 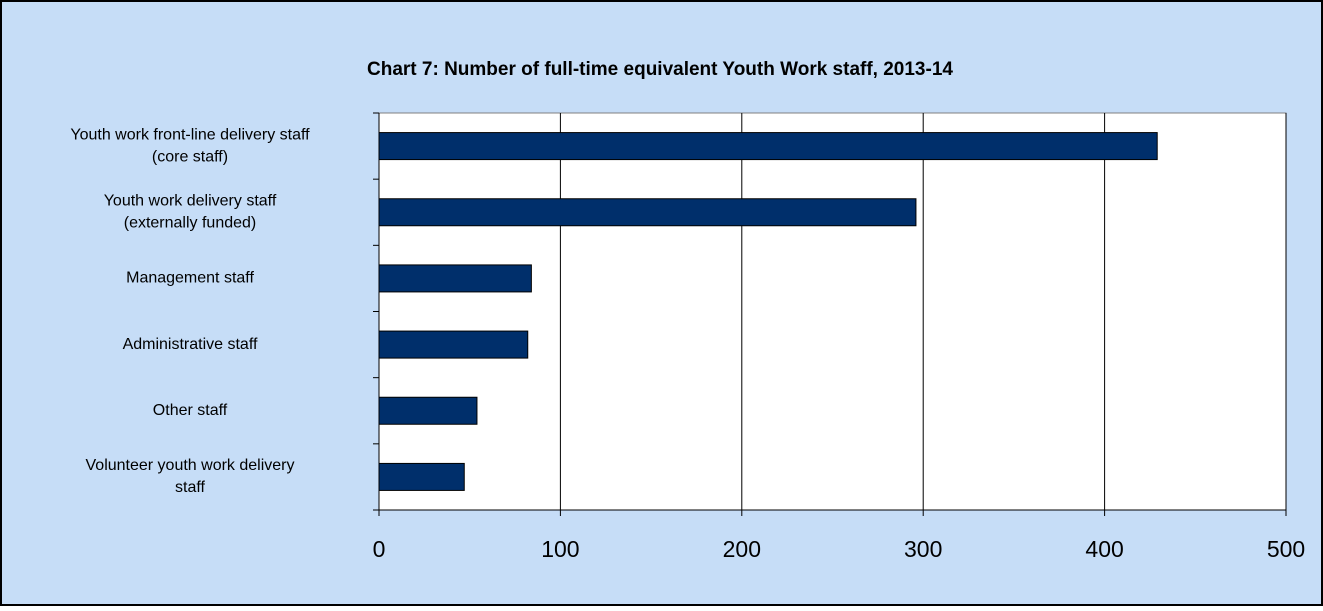 I want to click on y-tick-label: (core staff), so click(x=190, y=156).